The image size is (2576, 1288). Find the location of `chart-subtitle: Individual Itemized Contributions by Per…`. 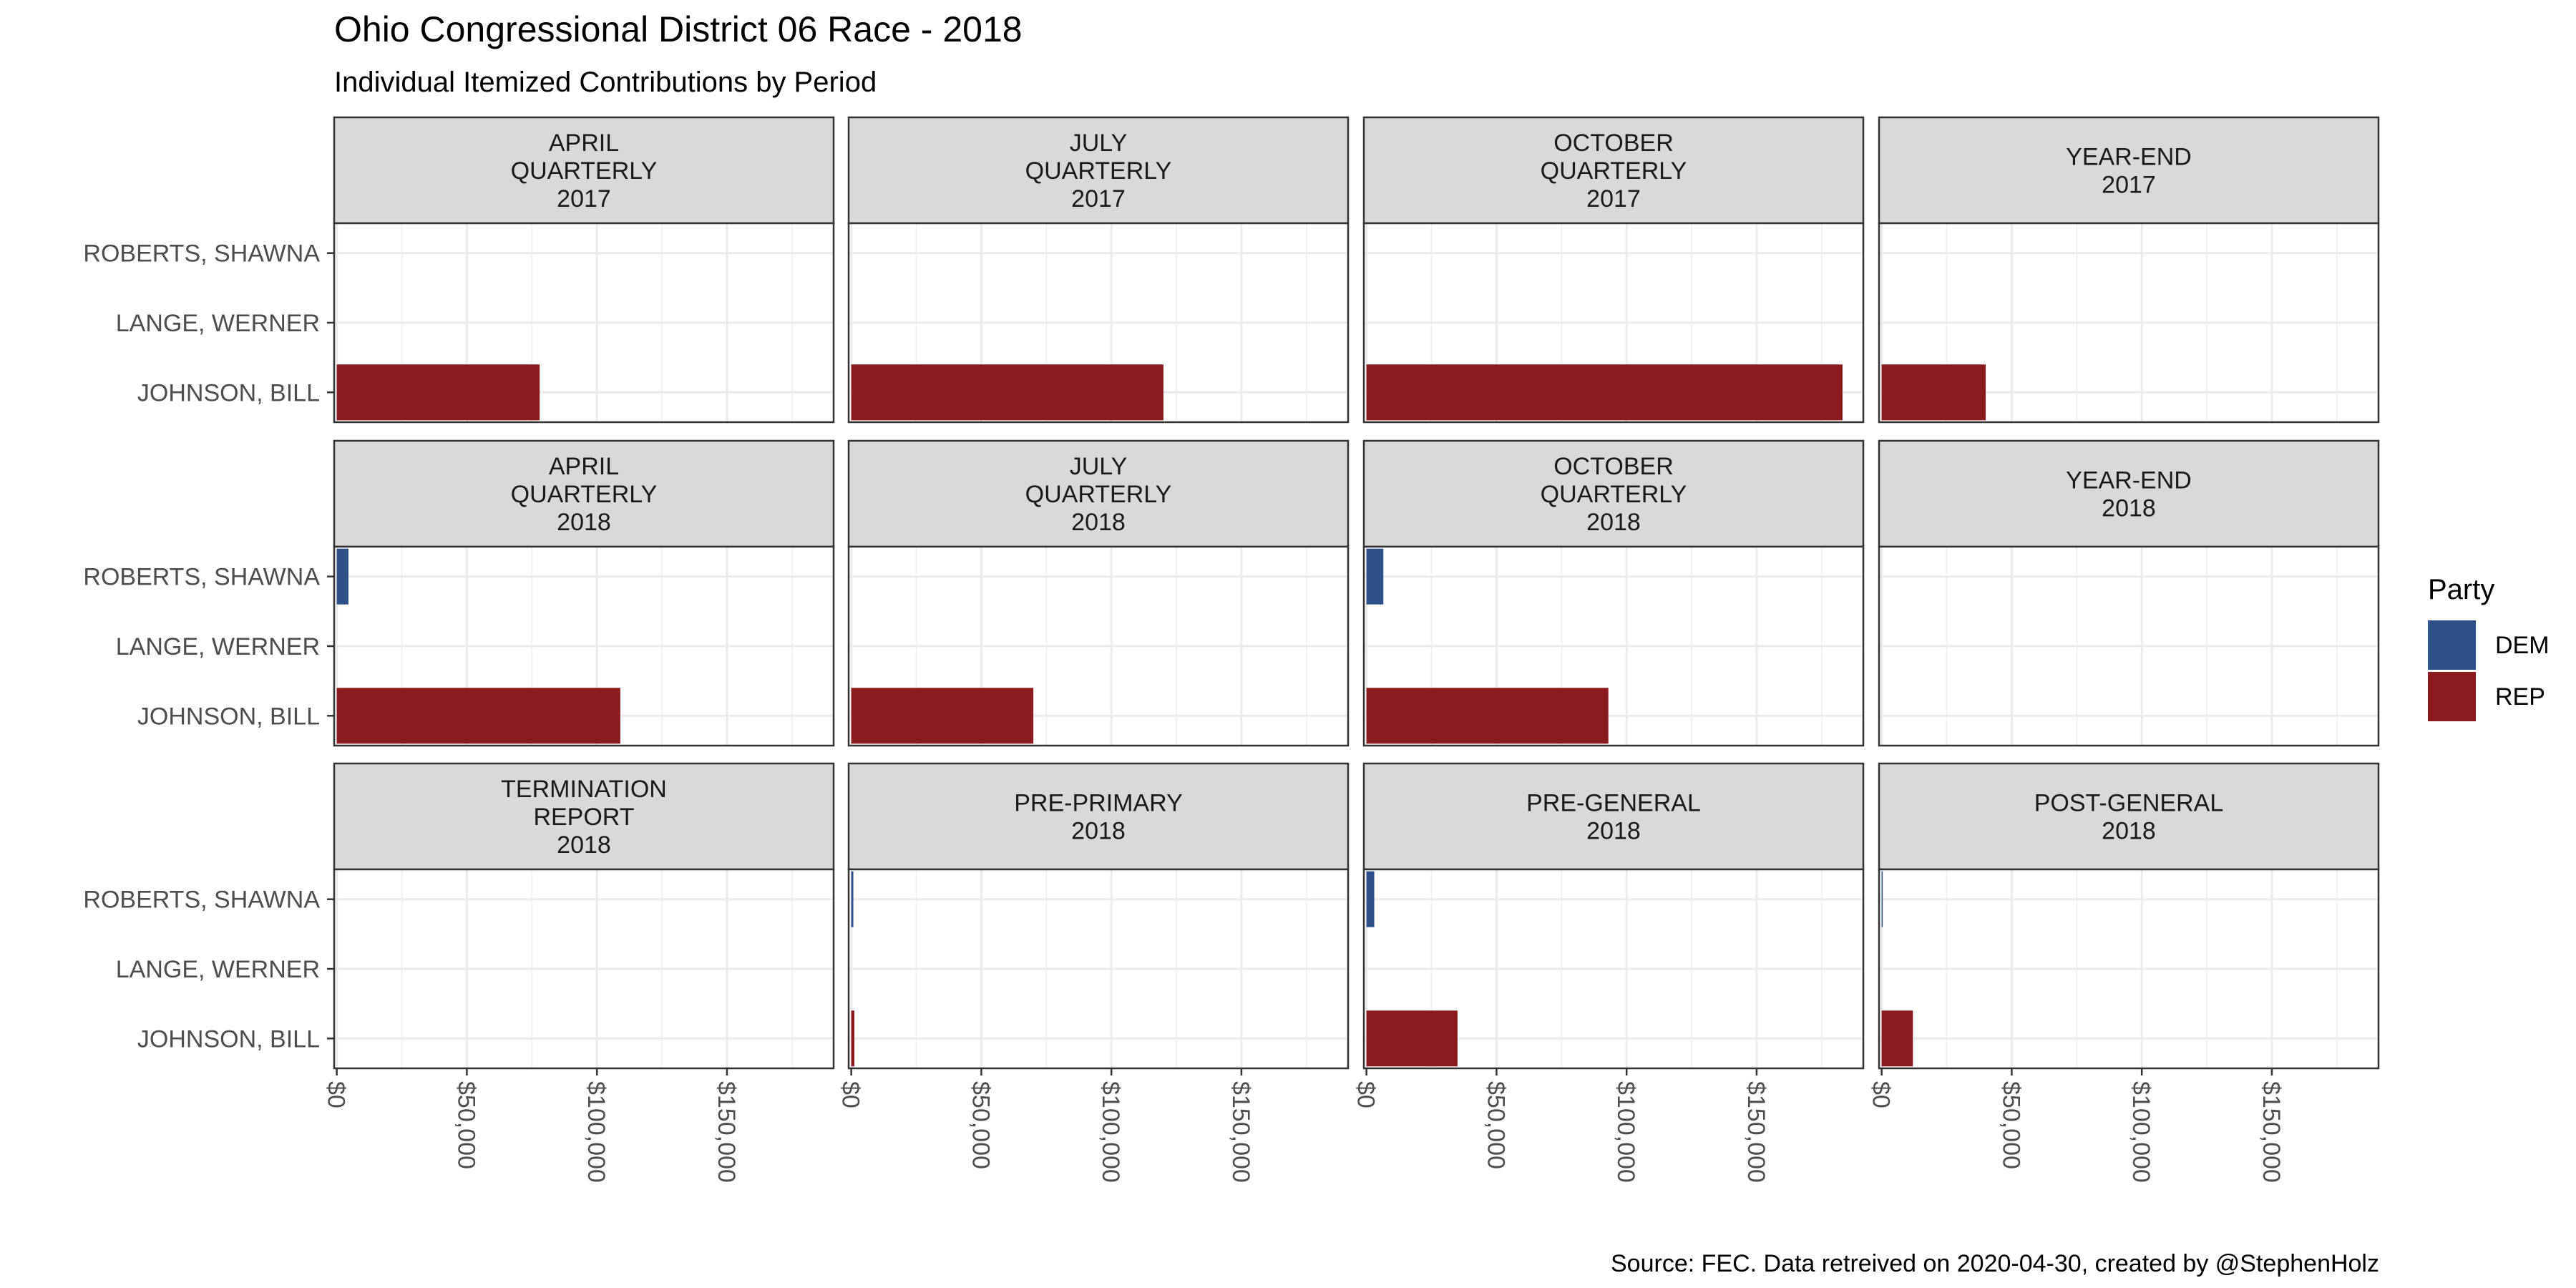

chart-subtitle: Individual Itemized Contributions by Per… is located at coordinates (605, 82).